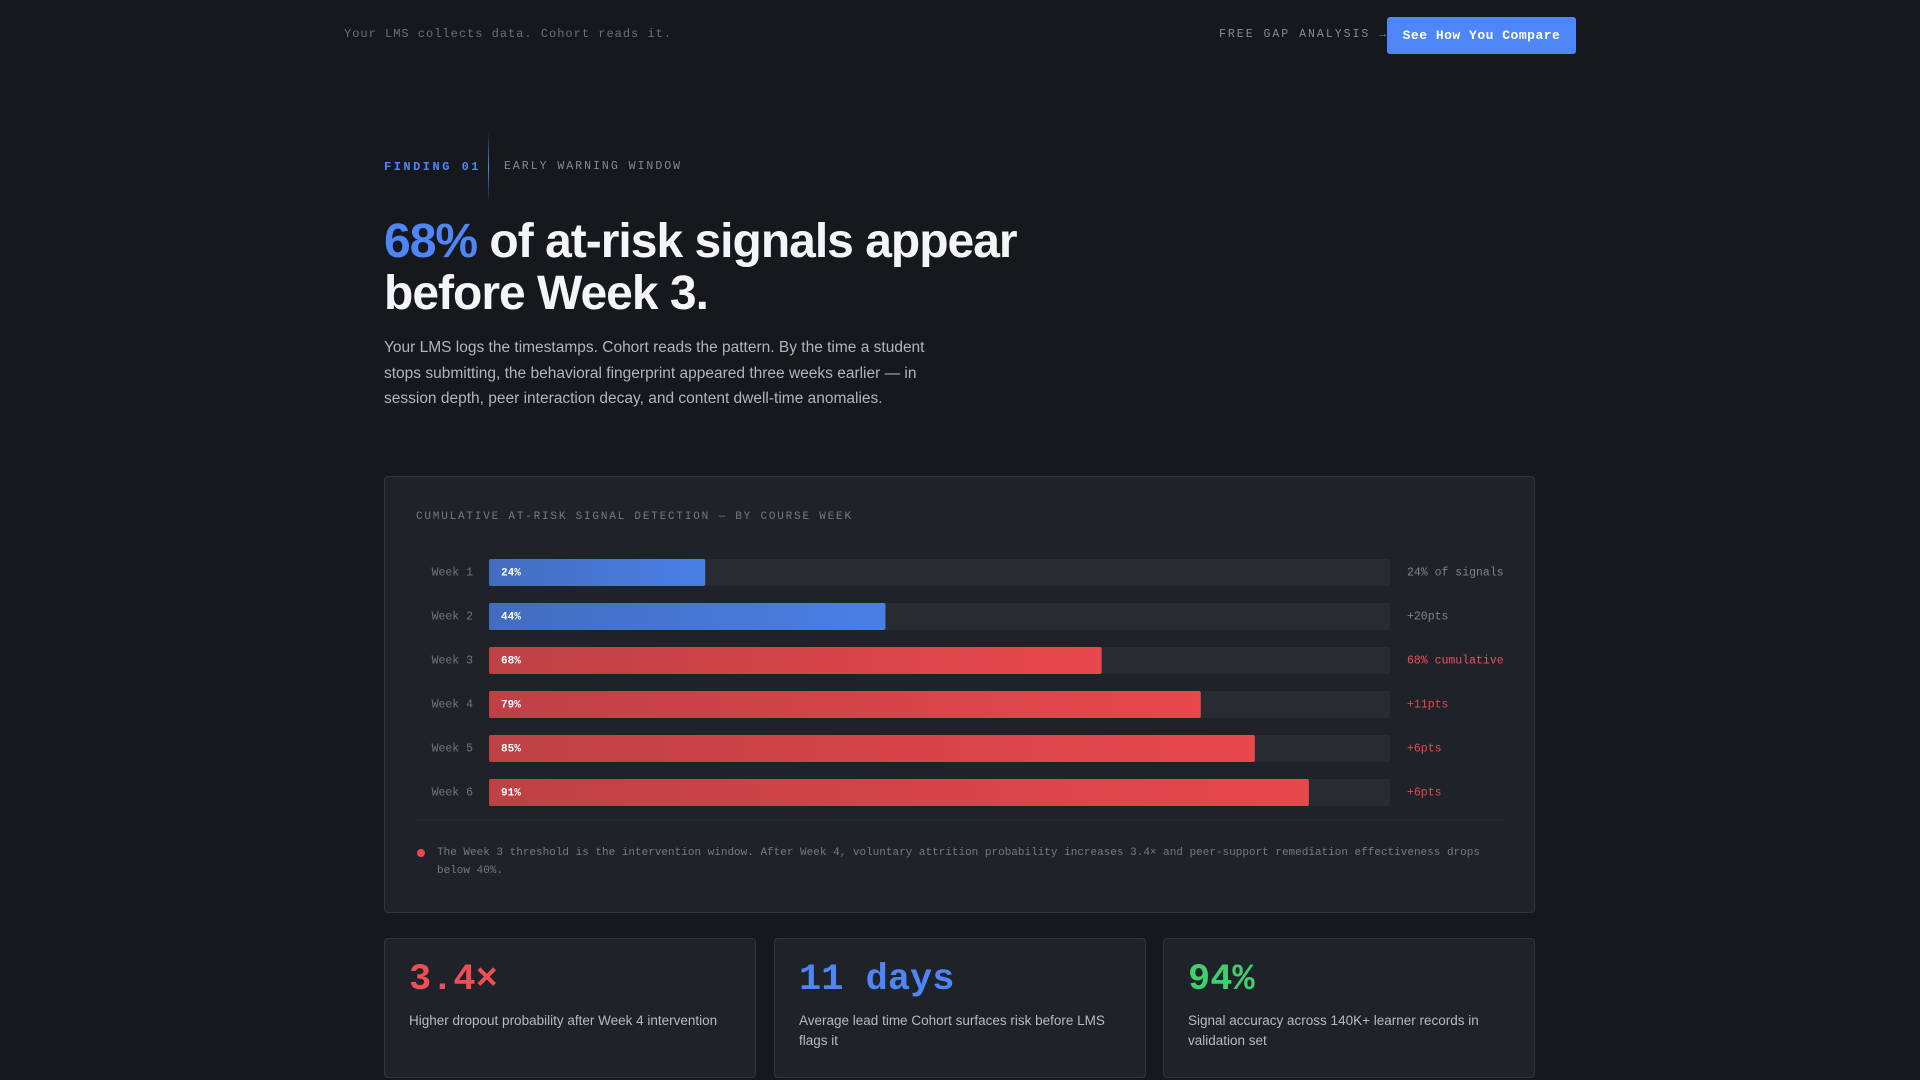 The image size is (1920, 1080). I want to click on tagline: Your LMS collects data. Cohort reads it., so click(508, 34).